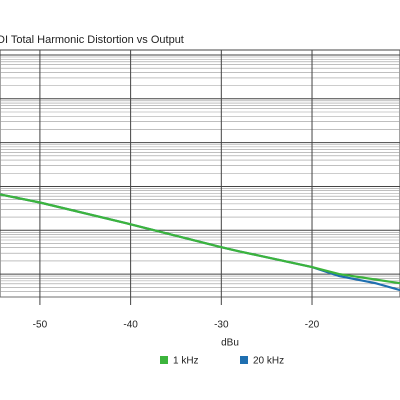 Image resolution: width=400 pixels, height=400 pixels. What do you see at coordinates (40, 325) in the screenshot?
I see `x-tick-label: -50` at bounding box center [40, 325].